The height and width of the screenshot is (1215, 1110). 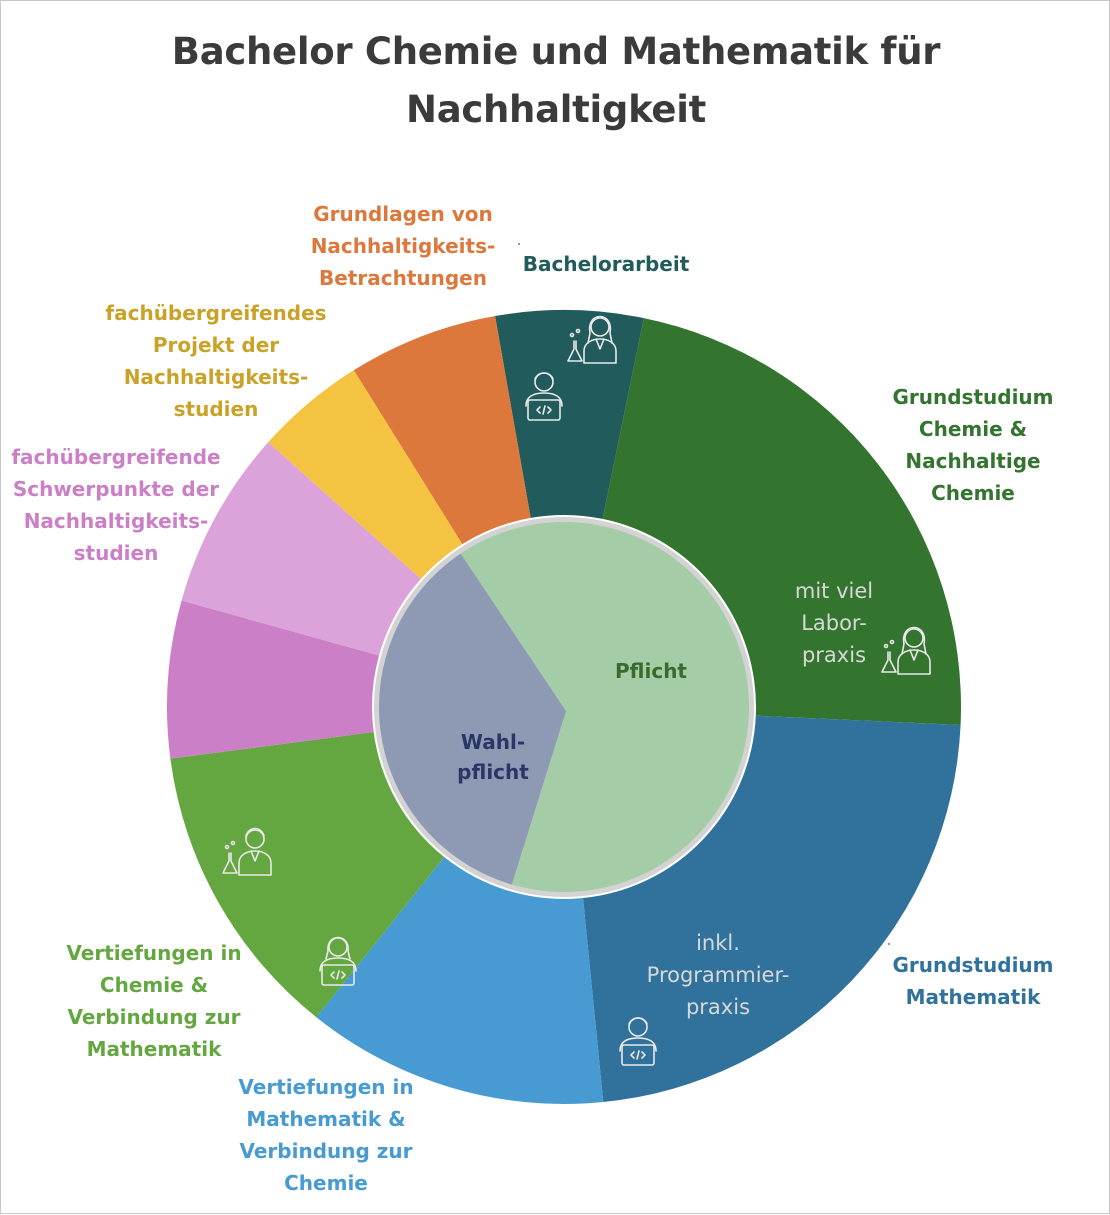 What do you see at coordinates (365, 474) in the screenshot?
I see `ring-segment-fachübergreifendes-projekt-der-nachhaltigkeitsstudien` at bounding box center [365, 474].